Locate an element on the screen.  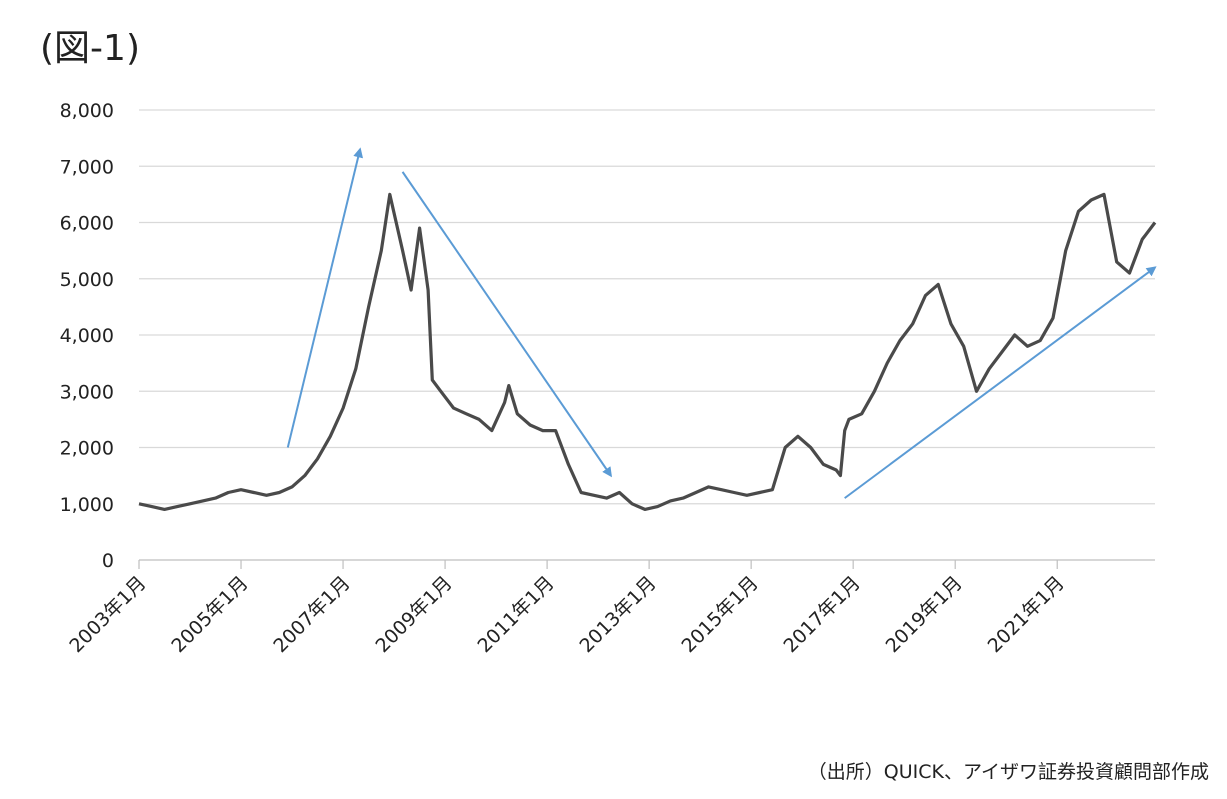
x-tick-label: 2003年1月 is located at coordinates (107, 614).